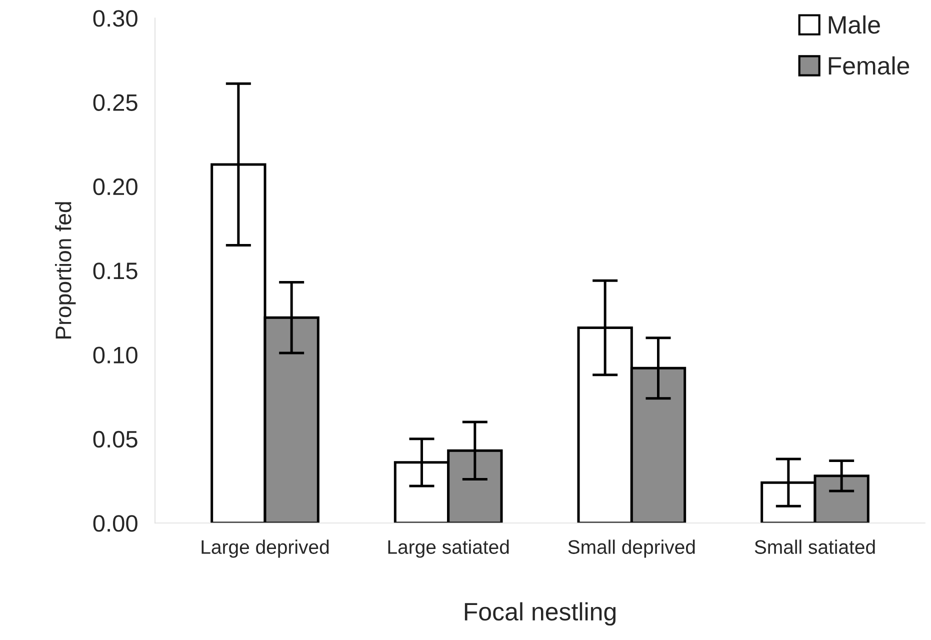  What do you see at coordinates (115, 18) in the screenshot?
I see `y-tick-label: 0.30` at bounding box center [115, 18].